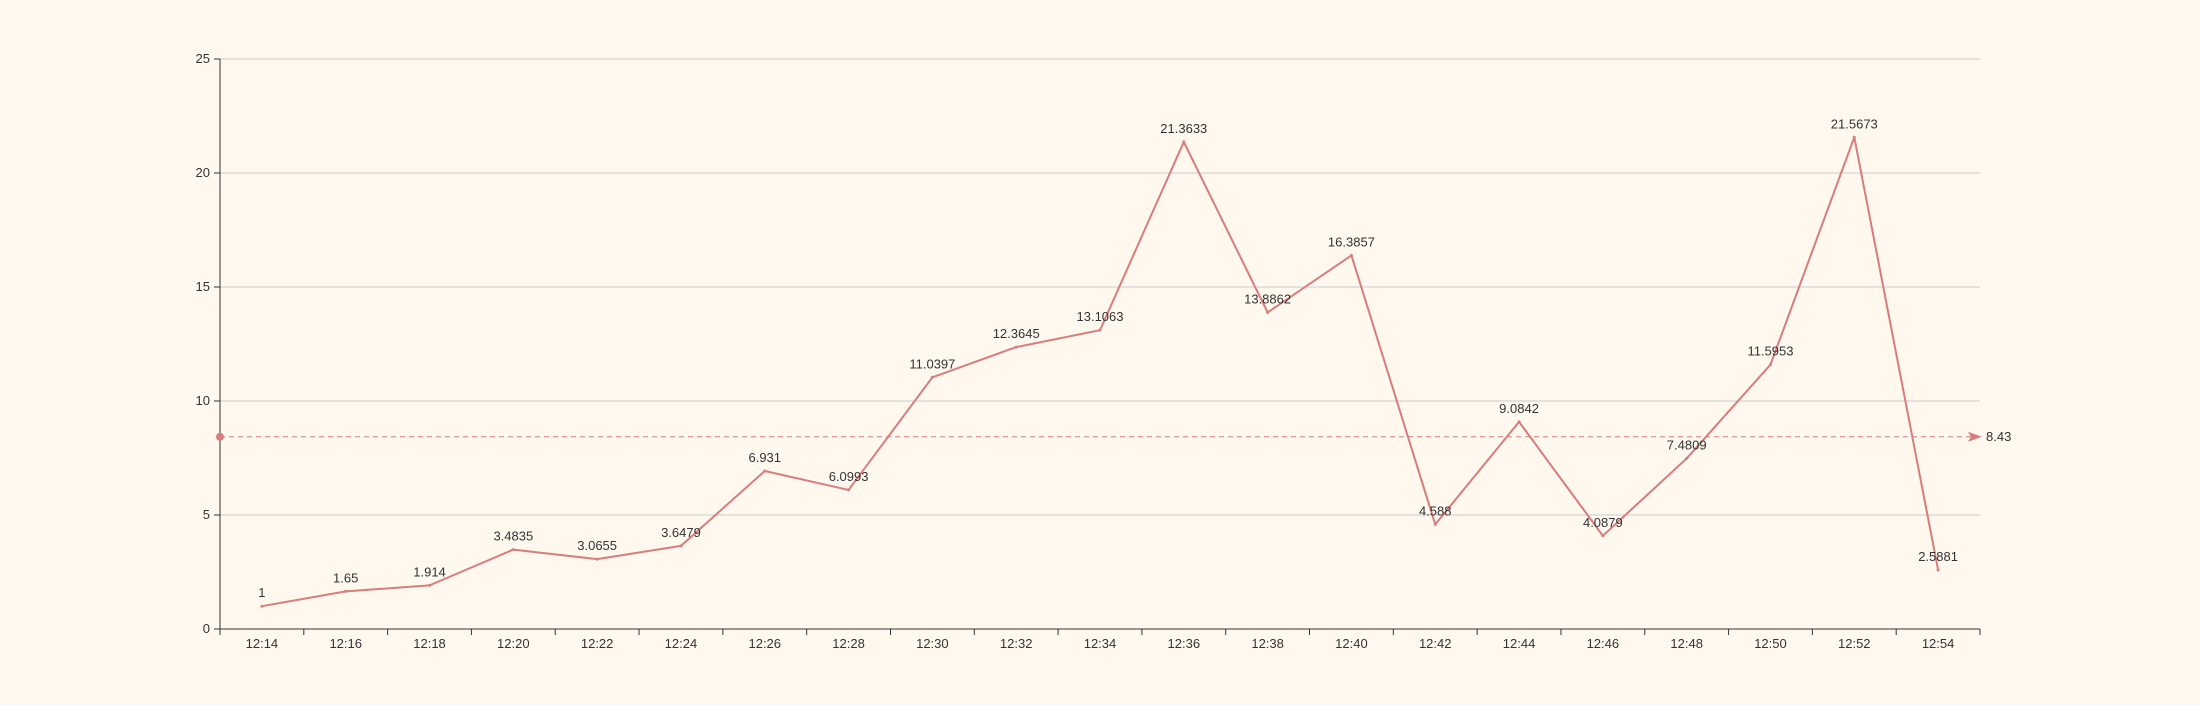 This screenshot has height=705, width=2200. Describe the element at coordinates (1435, 643) in the screenshot. I see `x-tick-label: 12:42` at that location.